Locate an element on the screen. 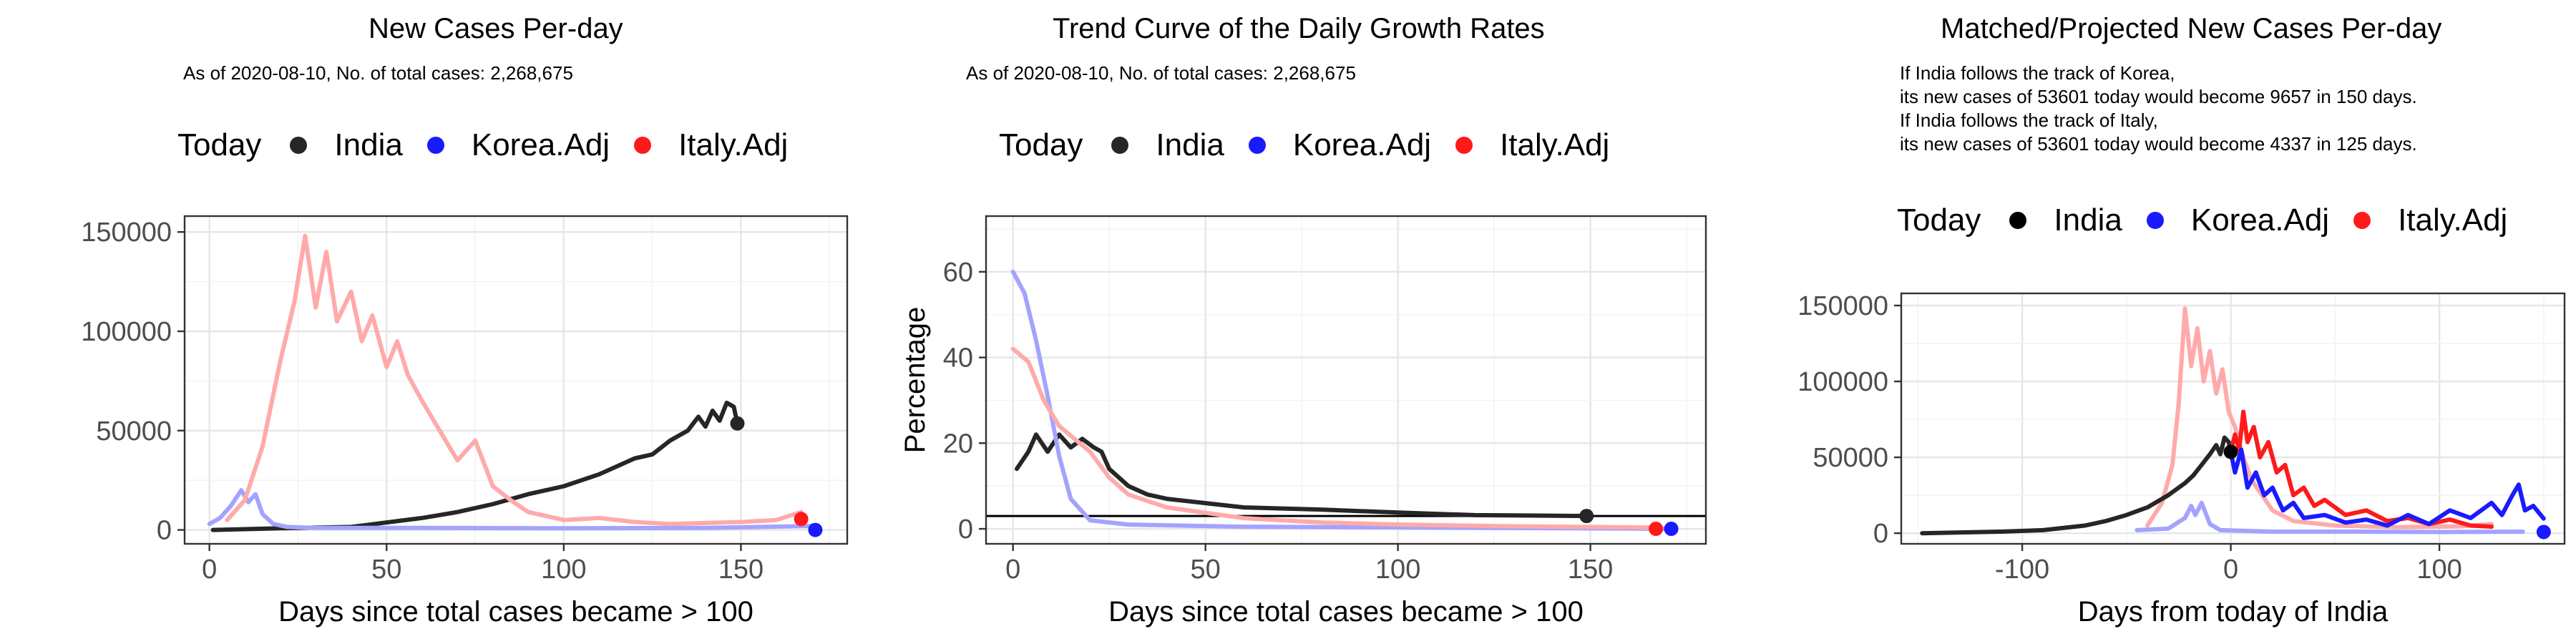 The width and height of the screenshot is (2576, 644). annotation-line: If India follows the track of Italy, is located at coordinates (2029, 120).